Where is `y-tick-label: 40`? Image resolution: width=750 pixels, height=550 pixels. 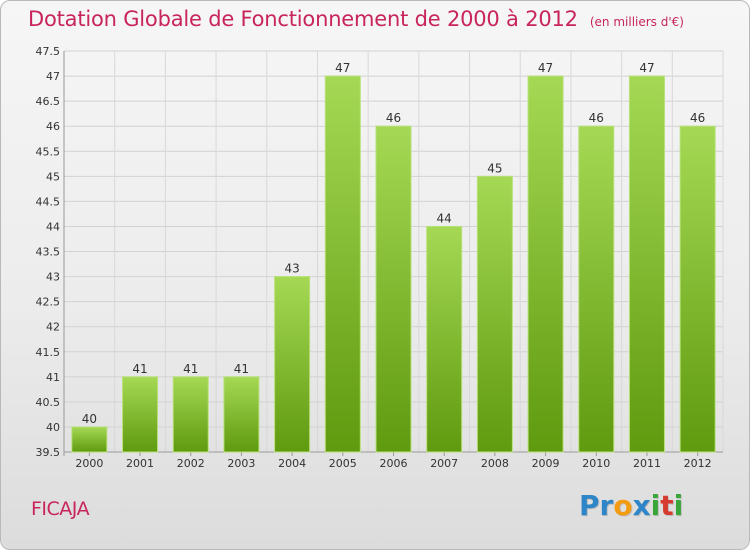
y-tick-label: 40 is located at coordinates (53, 427).